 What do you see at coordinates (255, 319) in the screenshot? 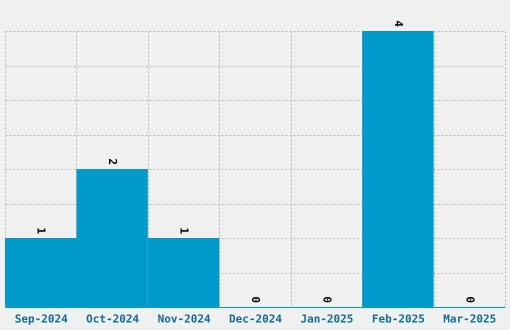
I see `x-tick-label: Dec-2024` at bounding box center [255, 319].